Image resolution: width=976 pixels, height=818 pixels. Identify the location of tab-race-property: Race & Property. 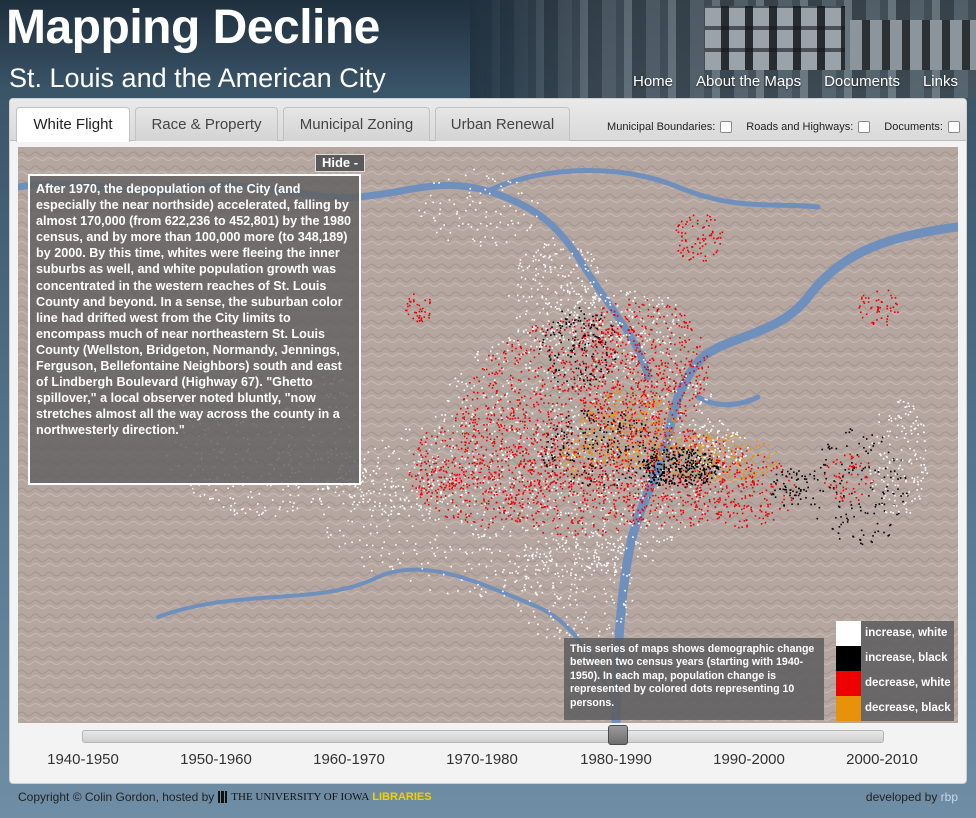
(206, 124).